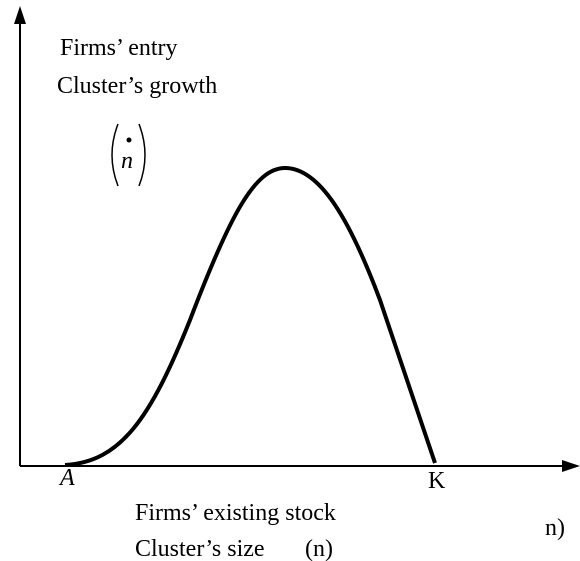  Describe the element at coordinates (66, 478) in the screenshot. I see `point-a: A` at that location.